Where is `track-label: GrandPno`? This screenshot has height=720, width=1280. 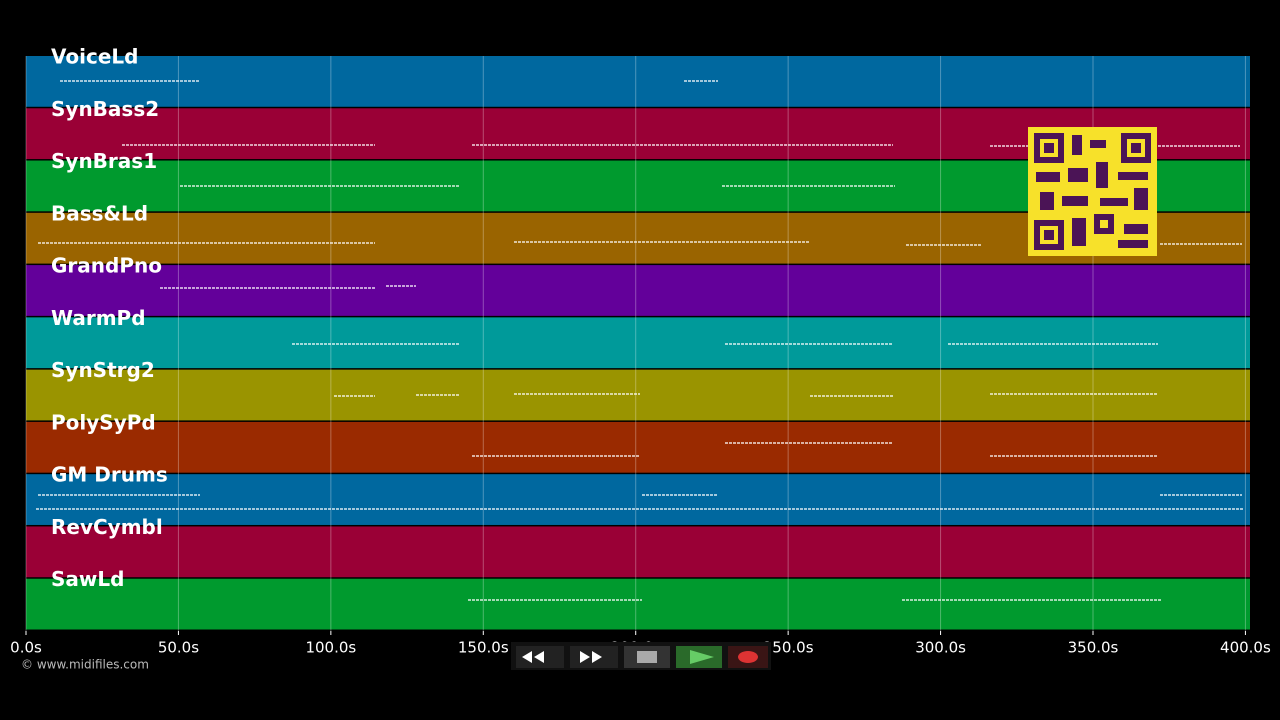 track-label: GrandPno is located at coordinates (106, 266).